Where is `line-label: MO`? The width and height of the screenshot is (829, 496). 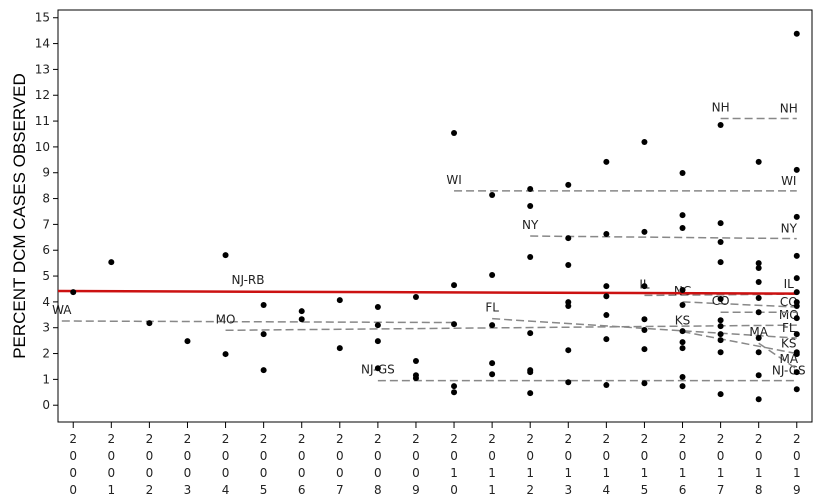 line-label: MO is located at coordinates (226, 319).